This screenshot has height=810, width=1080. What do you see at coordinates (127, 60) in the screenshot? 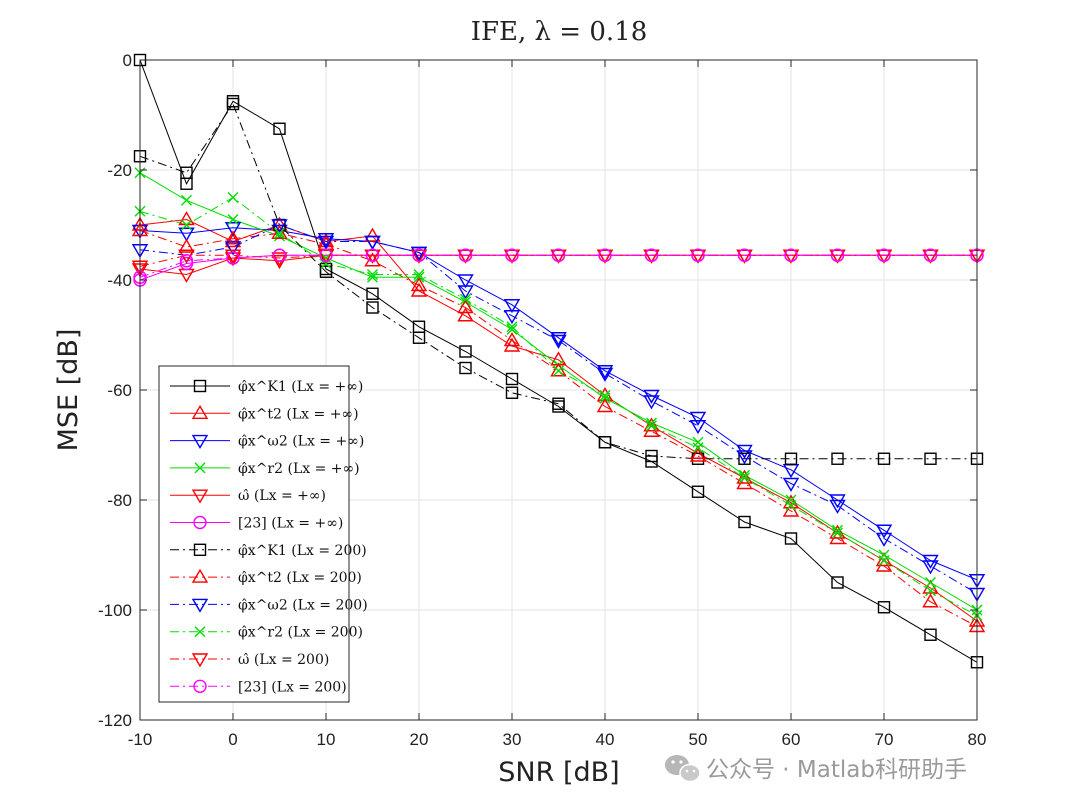
I see `y-tick-label: 0` at bounding box center [127, 60].